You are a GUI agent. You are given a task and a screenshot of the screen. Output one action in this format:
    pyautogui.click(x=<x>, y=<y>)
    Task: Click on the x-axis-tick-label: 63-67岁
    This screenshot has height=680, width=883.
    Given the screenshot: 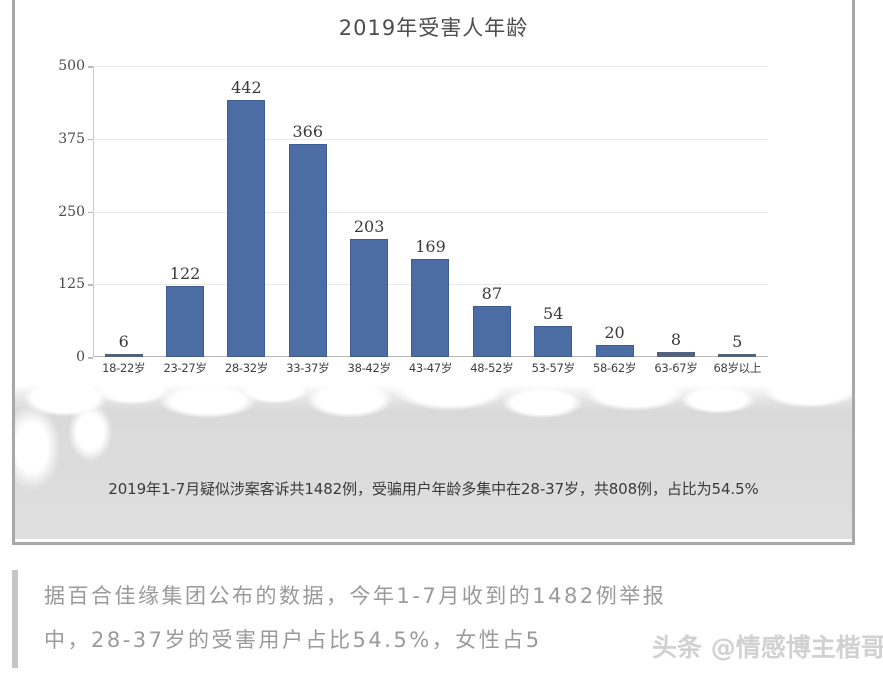 What is the action you would take?
    pyautogui.click(x=676, y=368)
    